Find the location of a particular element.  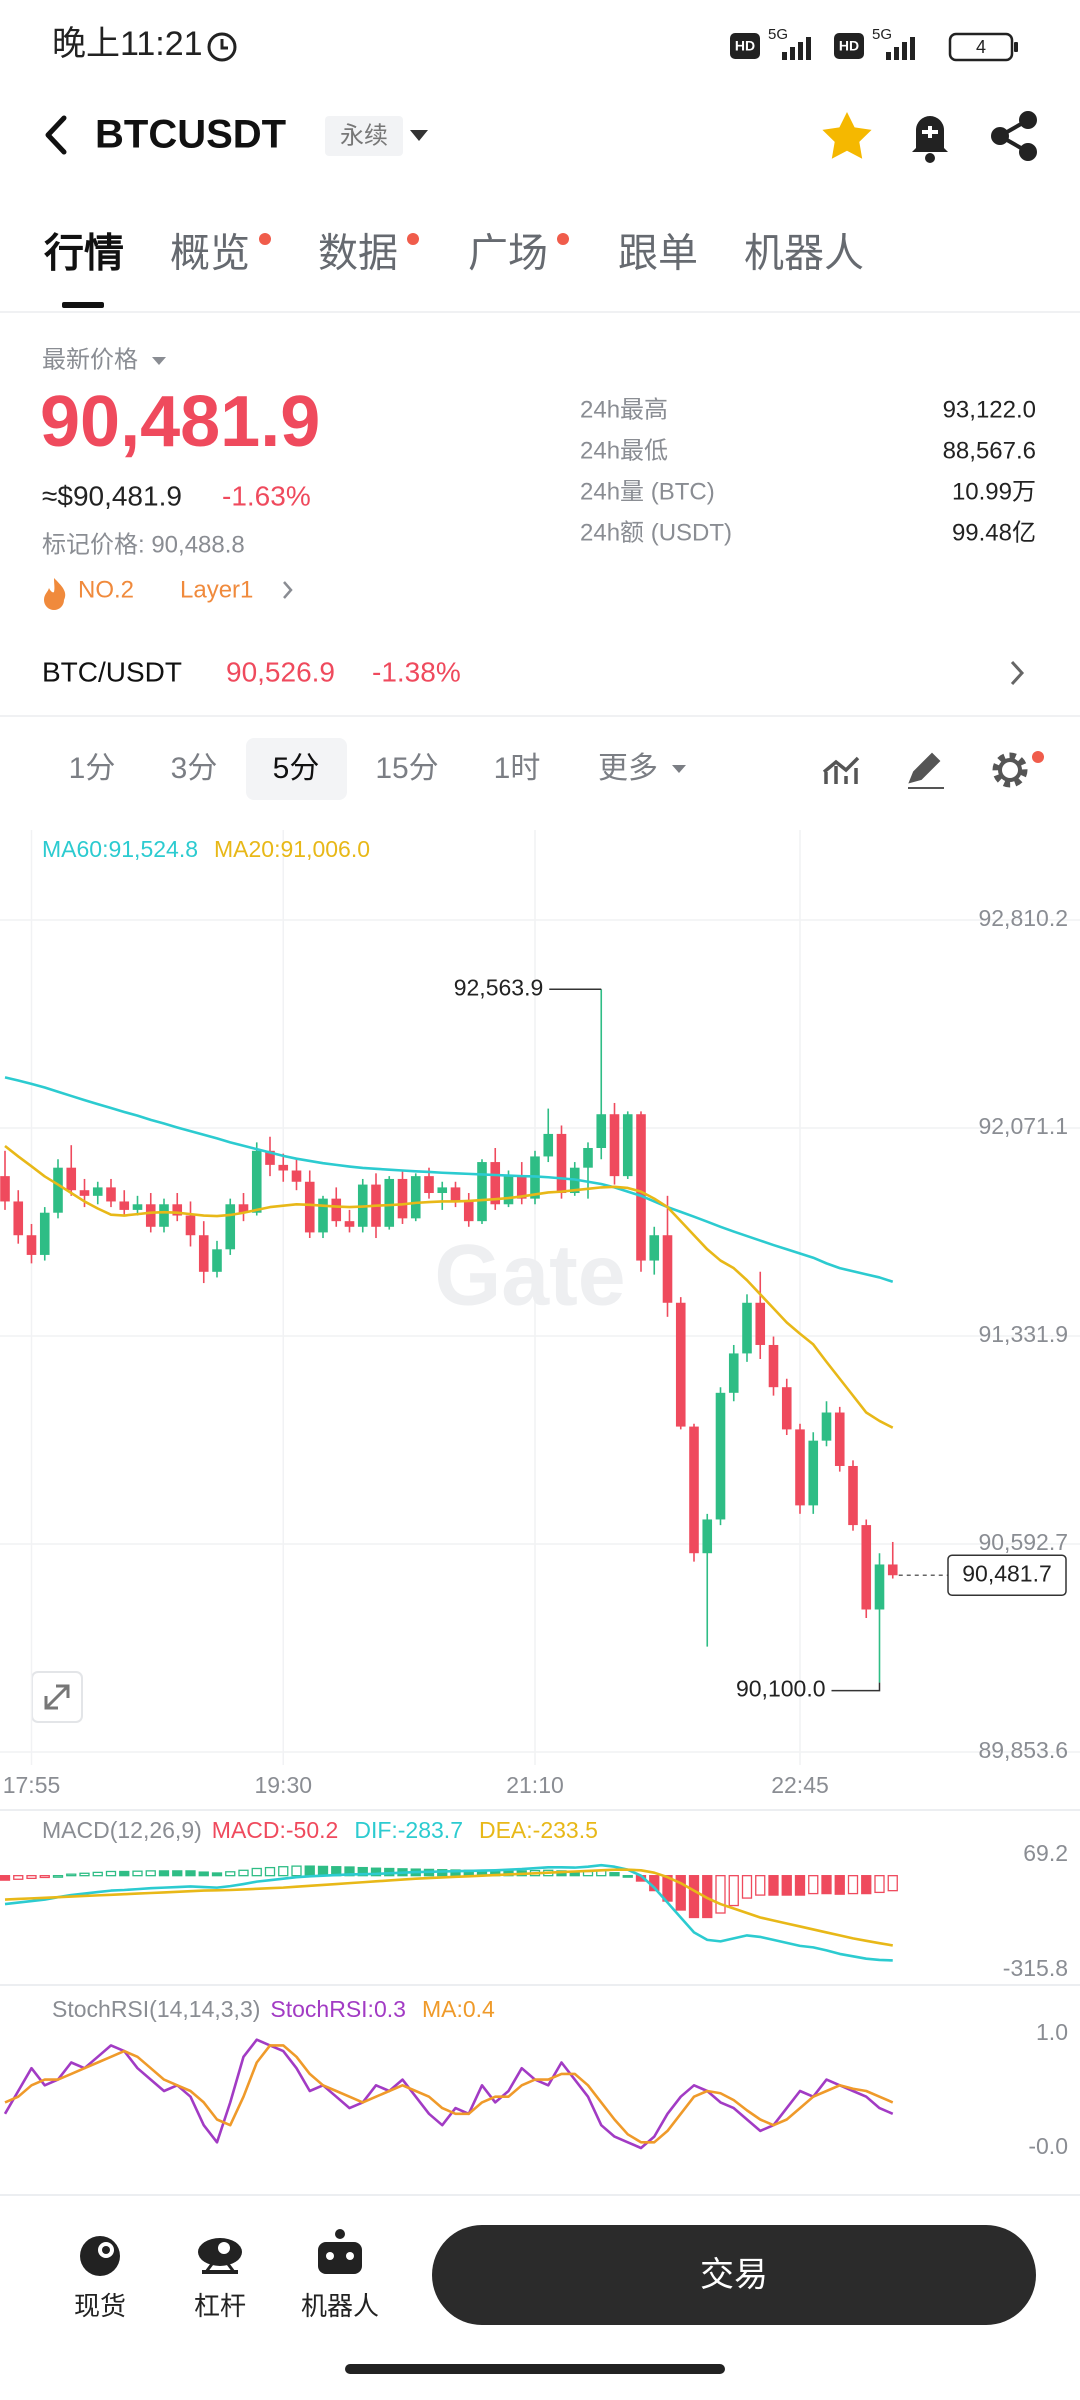

symbol-dropdown is located at coordinates (419, 135).